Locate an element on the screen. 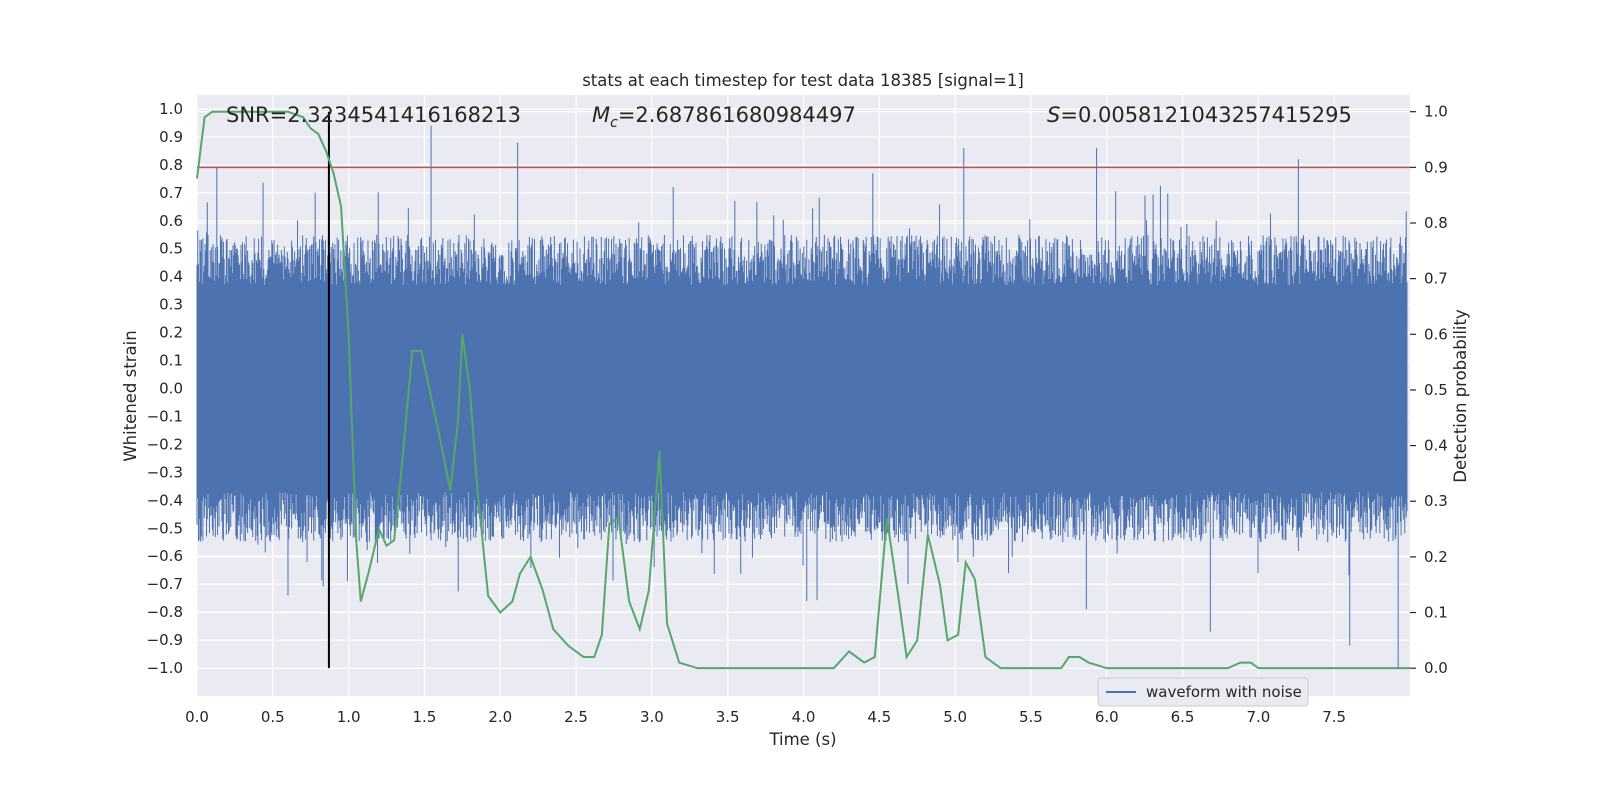 This screenshot has width=1600, height=800. chirp-mass-annotation: Mc=2.687861680984497 is located at coordinates (724, 117).